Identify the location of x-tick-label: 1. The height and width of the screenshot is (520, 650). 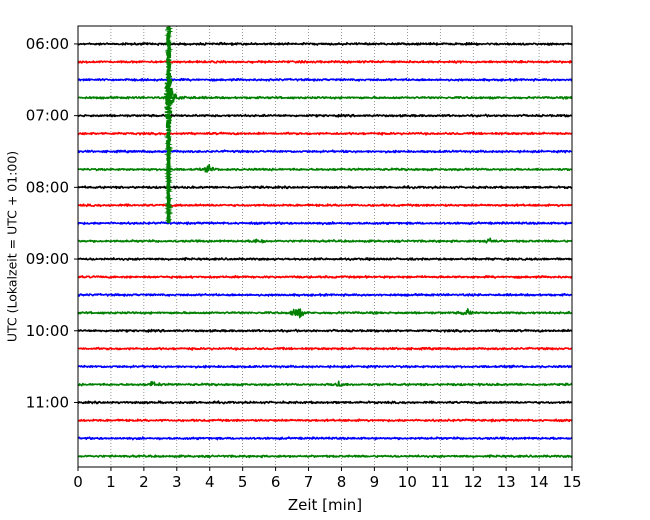
(111, 482).